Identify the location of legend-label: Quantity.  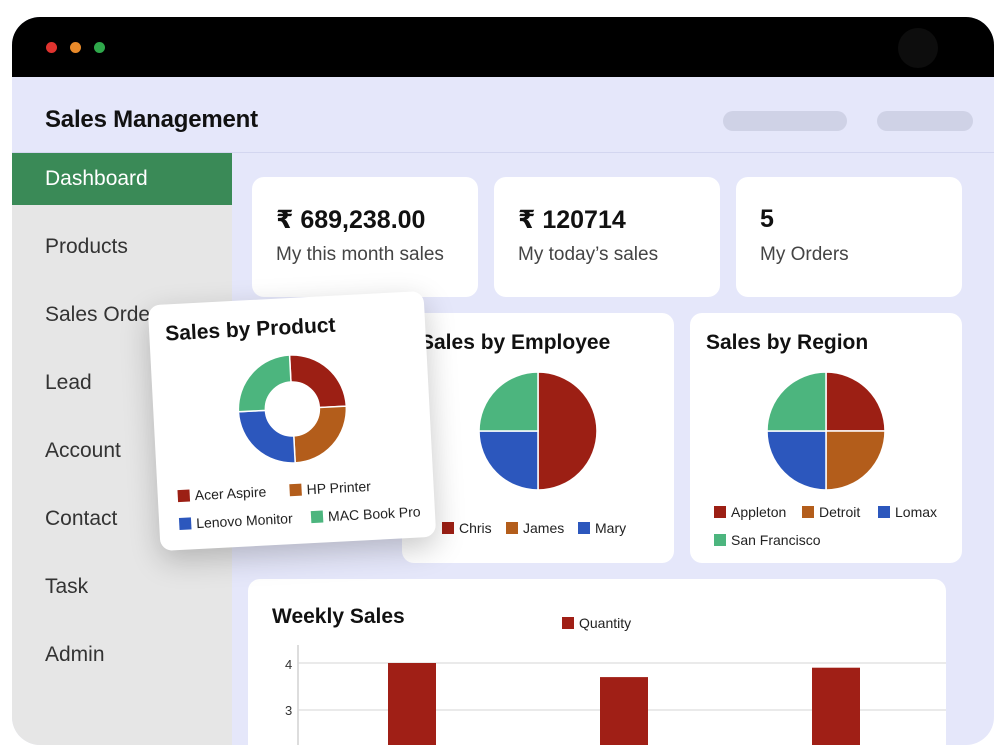
(605, 623).